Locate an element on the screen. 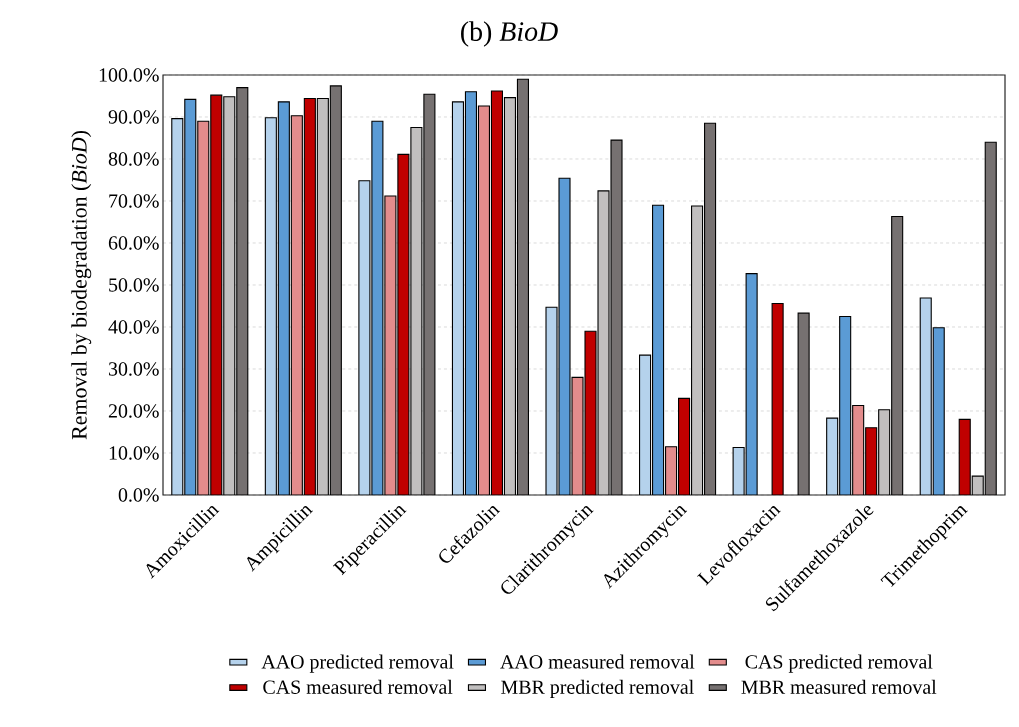 Image resolution: width=1019 pixels, height=727 pixels. y-axis-title: Removal by biodegradation (BioD) is located at coordinates (81, 285).